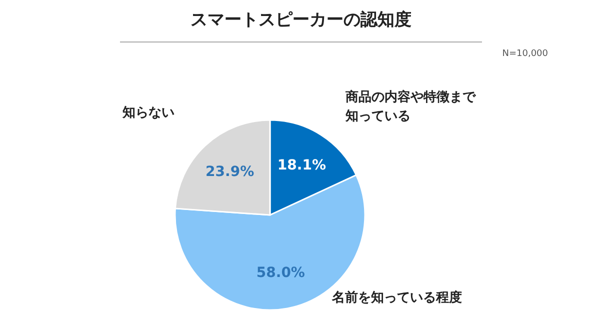  I want to click on slice-label: 名前を知っている程度, so click(396, 298).